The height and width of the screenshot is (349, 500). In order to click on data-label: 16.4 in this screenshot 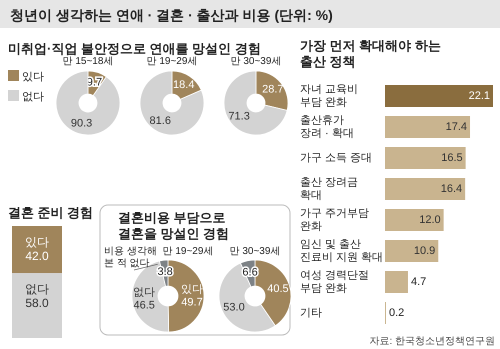, I will do `click(451, 189)`.